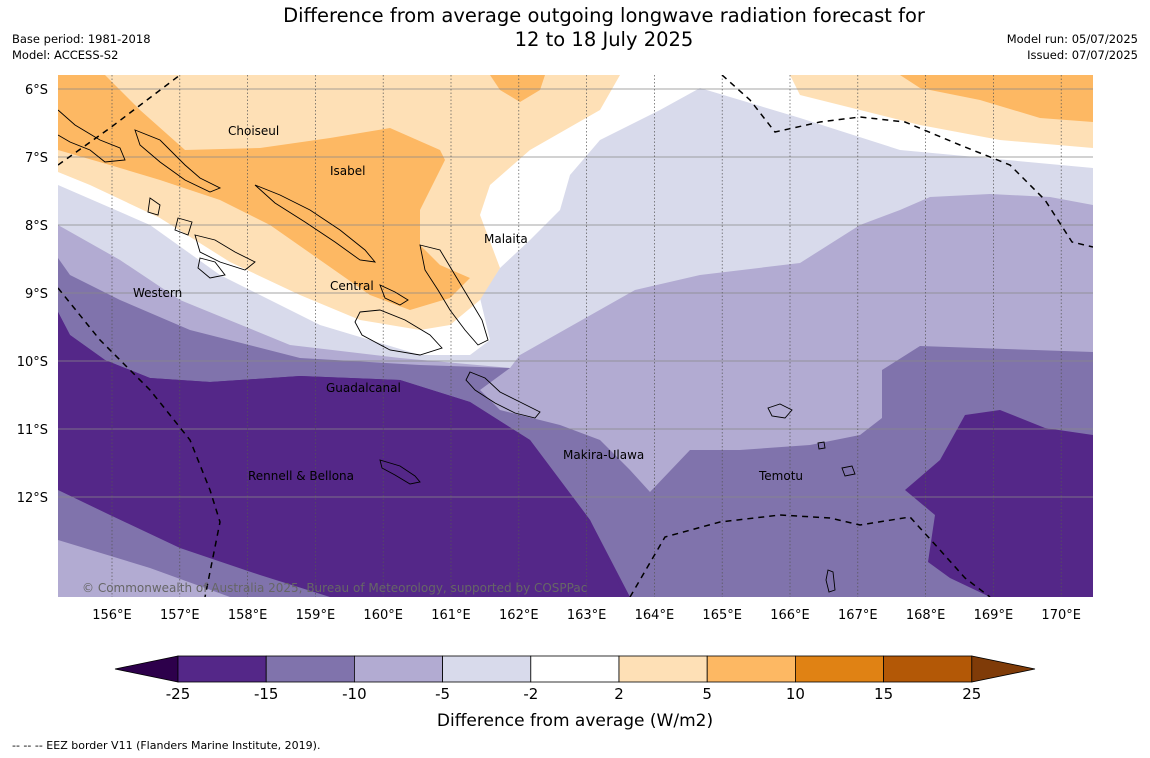 This screenshot has width=1150, height=758. Describe the element at coordinates (454, 295) in the screenshot. I see `malaita-island` at that location.